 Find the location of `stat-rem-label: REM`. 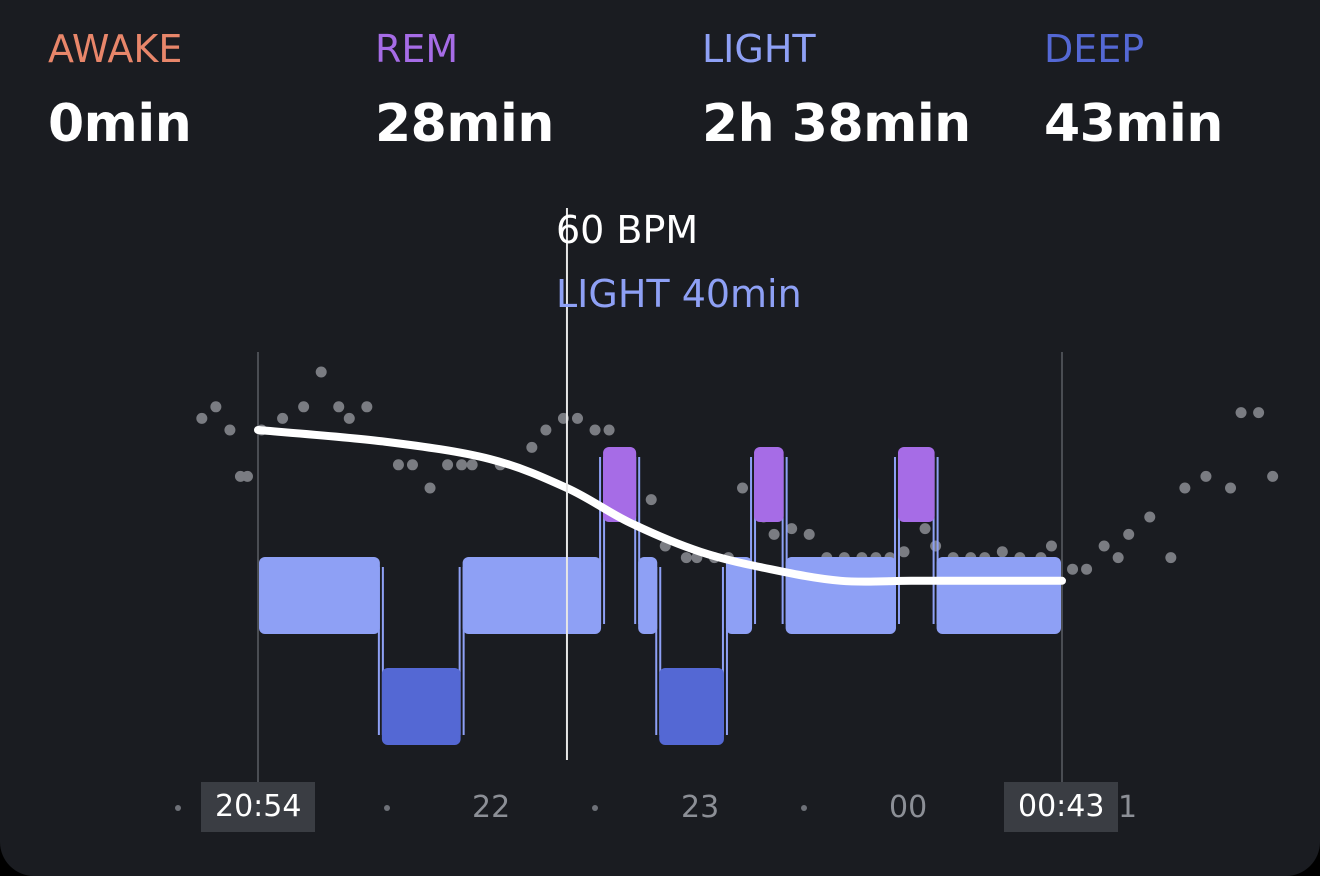

stat-rem-label: REM is located at coordinates (417, 49).